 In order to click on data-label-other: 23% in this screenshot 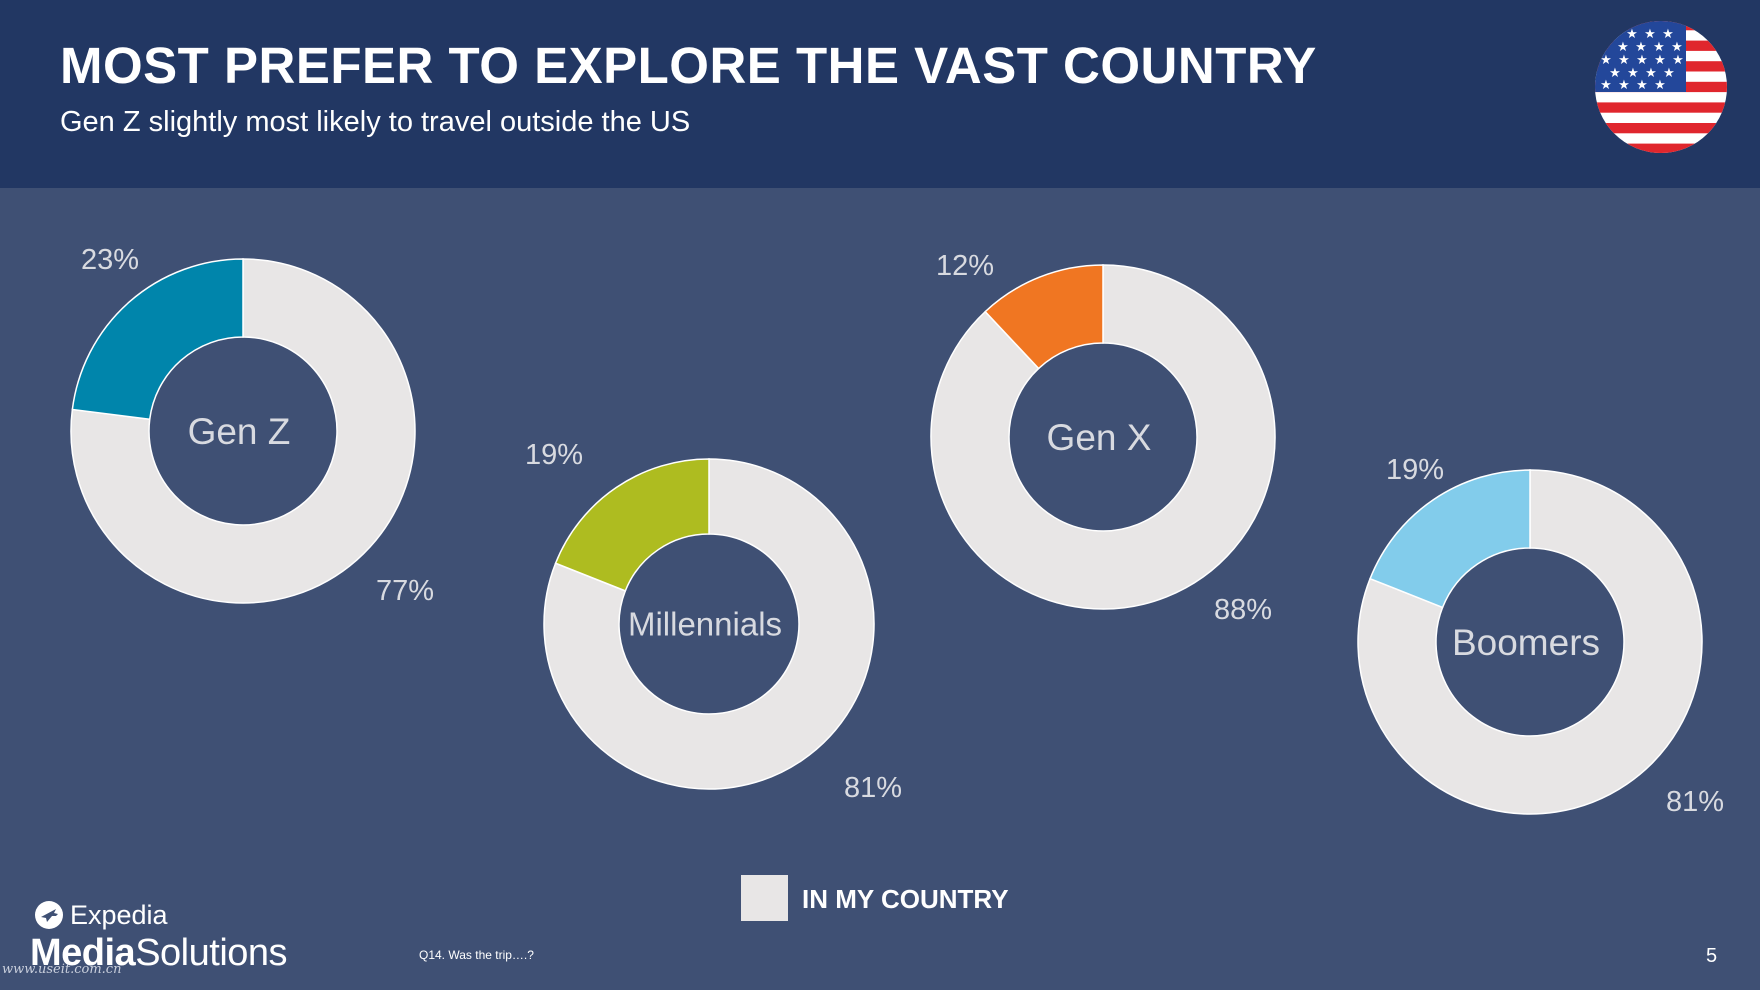, I will do `click(110, 260)`.